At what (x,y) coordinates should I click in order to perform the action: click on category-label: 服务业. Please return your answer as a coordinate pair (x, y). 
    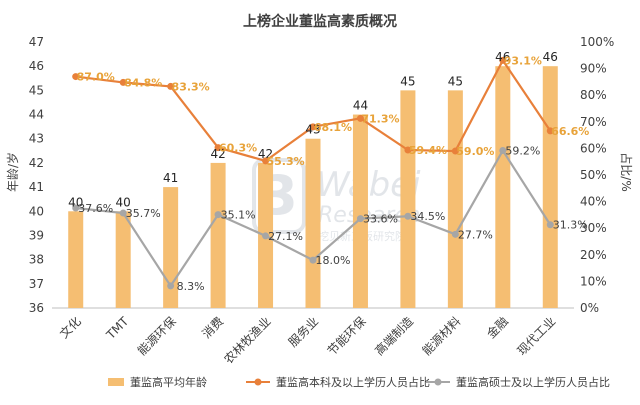
    Looking at the image, I should click on (303, 332).